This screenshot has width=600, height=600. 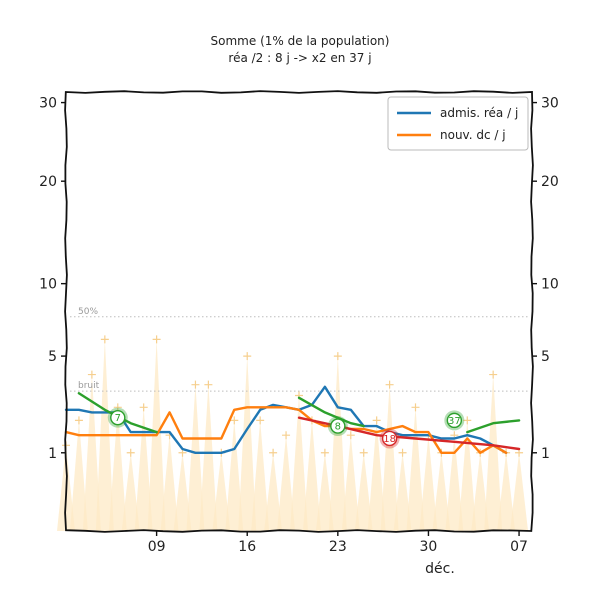 What do you see at coordinates (52, 357) in the screenshot?
I see `y-tick-label-left: 5` at bounding box center [52, 357].